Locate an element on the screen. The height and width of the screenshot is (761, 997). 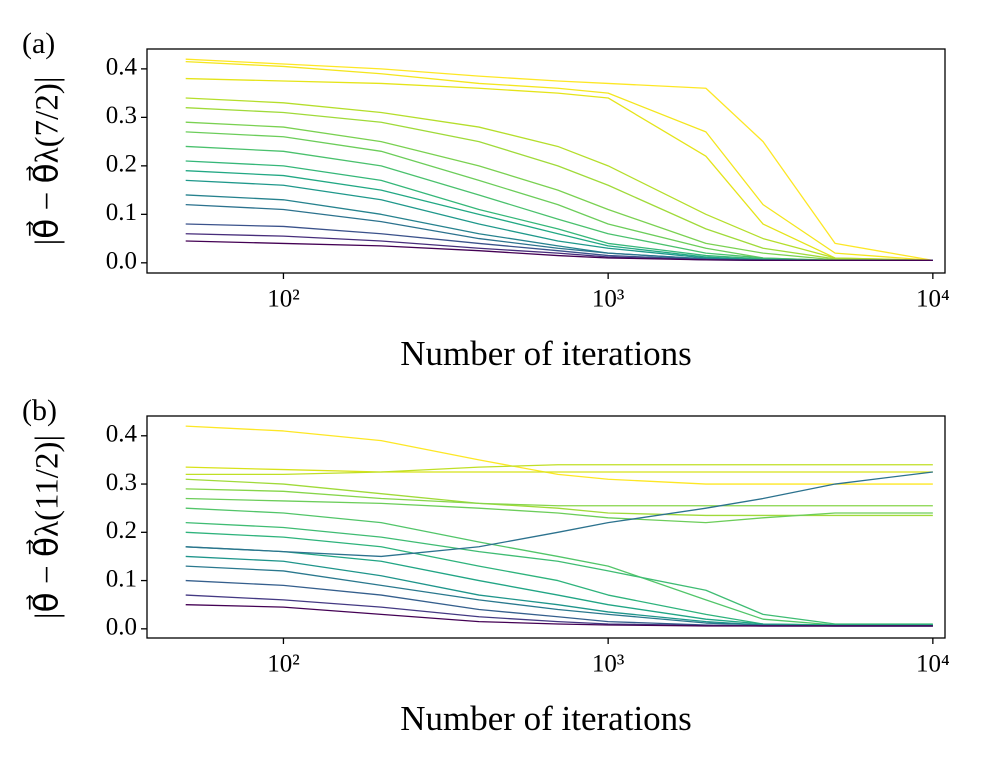
y-axis-label: |θ⃗ − θ⃗λ(11/2)| is located at coordinates (46, 527).